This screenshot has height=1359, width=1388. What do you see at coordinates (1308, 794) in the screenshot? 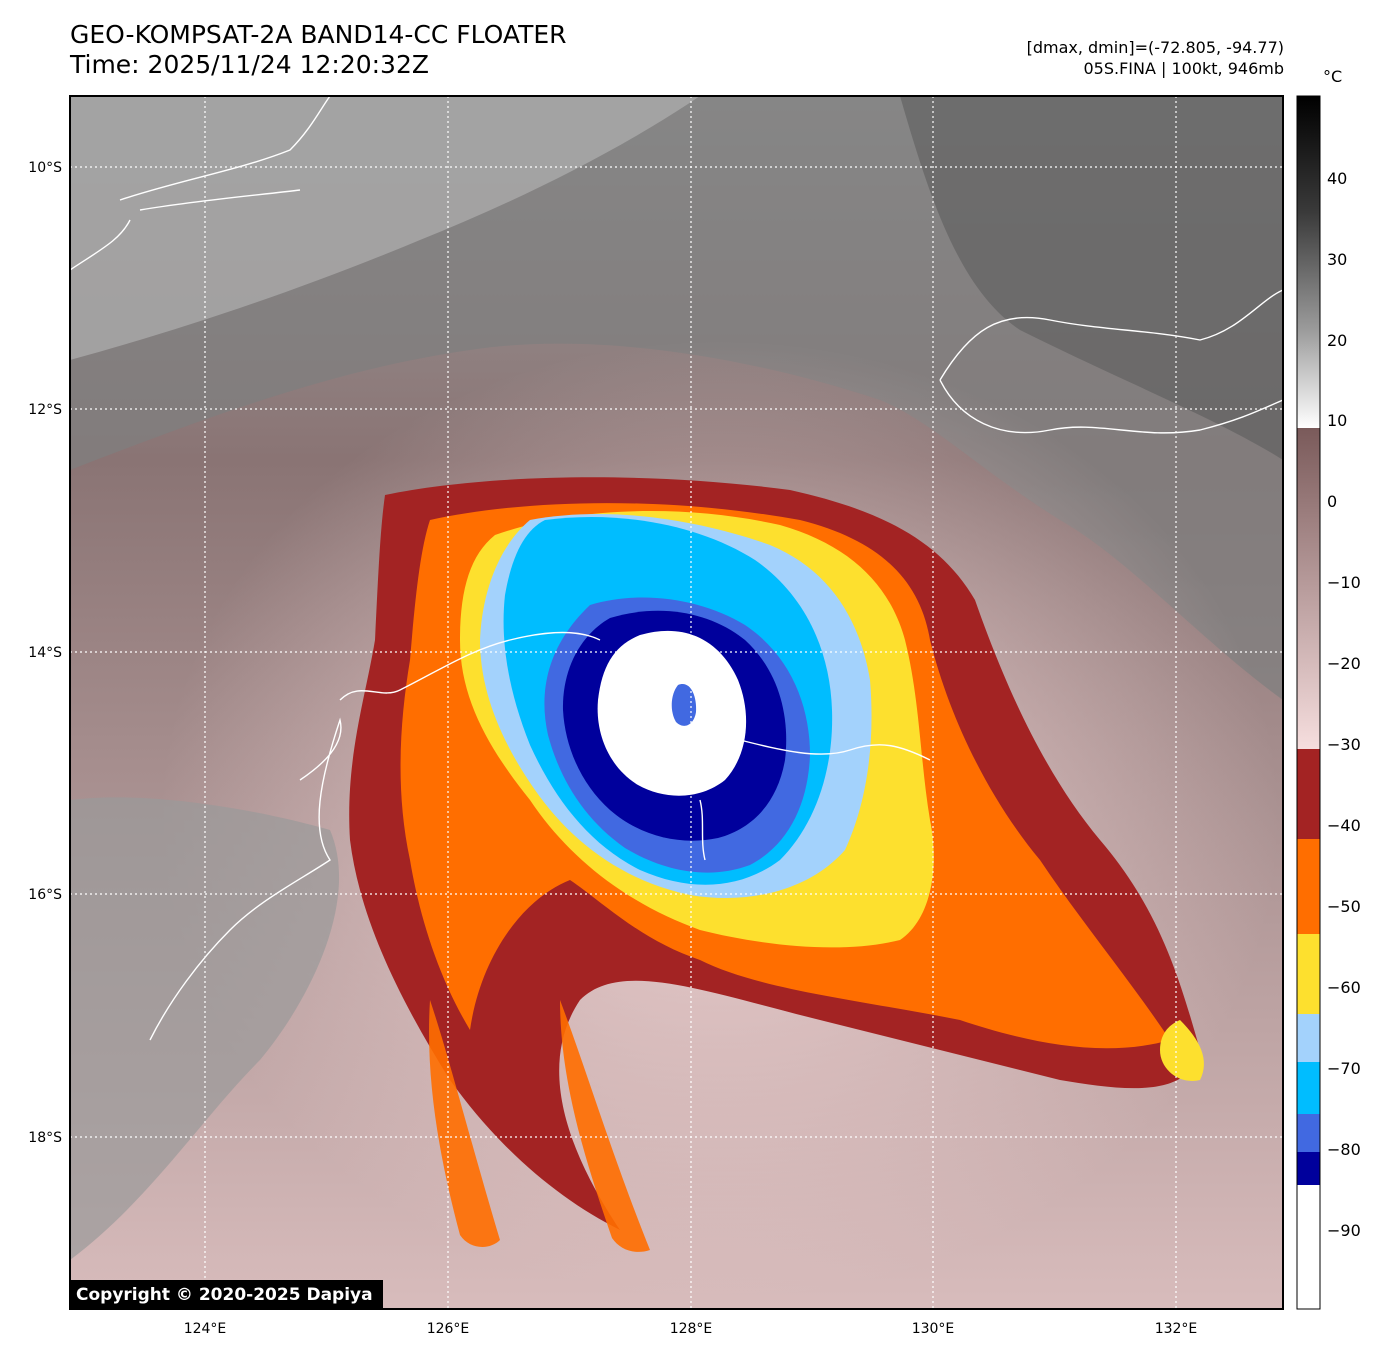
I see `colorbar-dark-red` at bounding box center [1308, 794].